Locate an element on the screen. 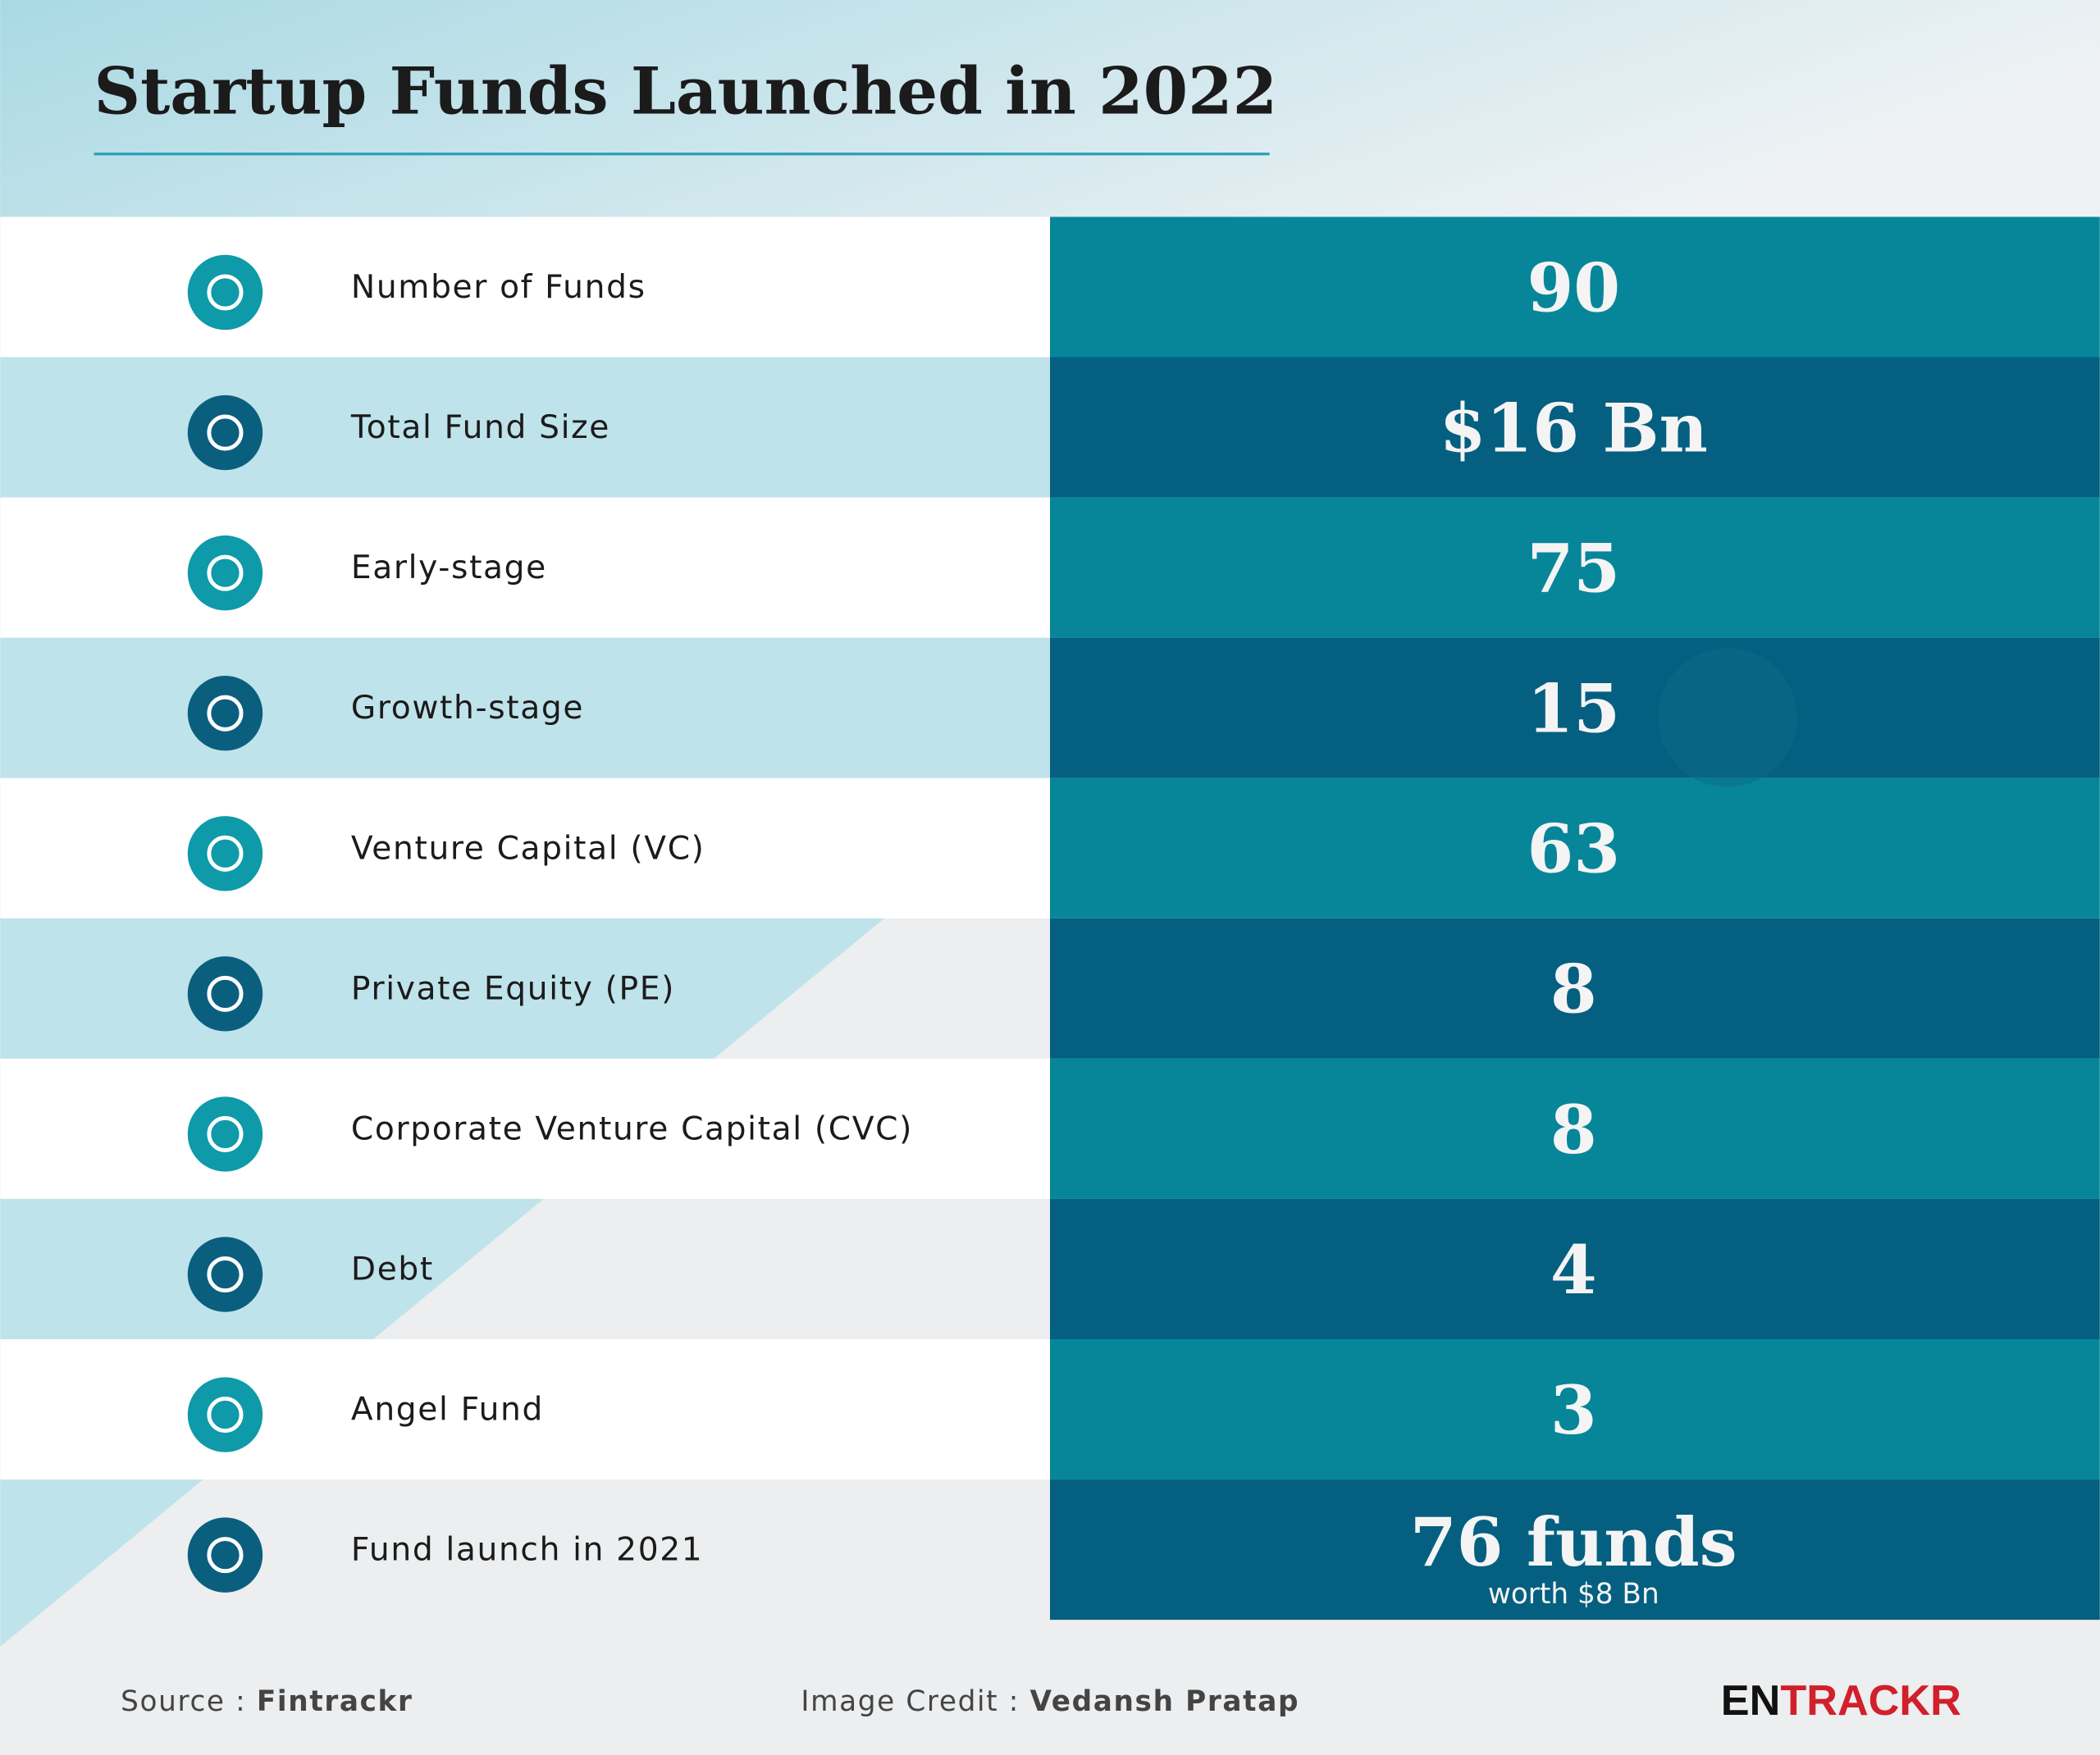 Image resolution: width=2100 pixels, height=1755 pixels. row-label: Fund launch in 2021 is located at coordinates (527, 1550).